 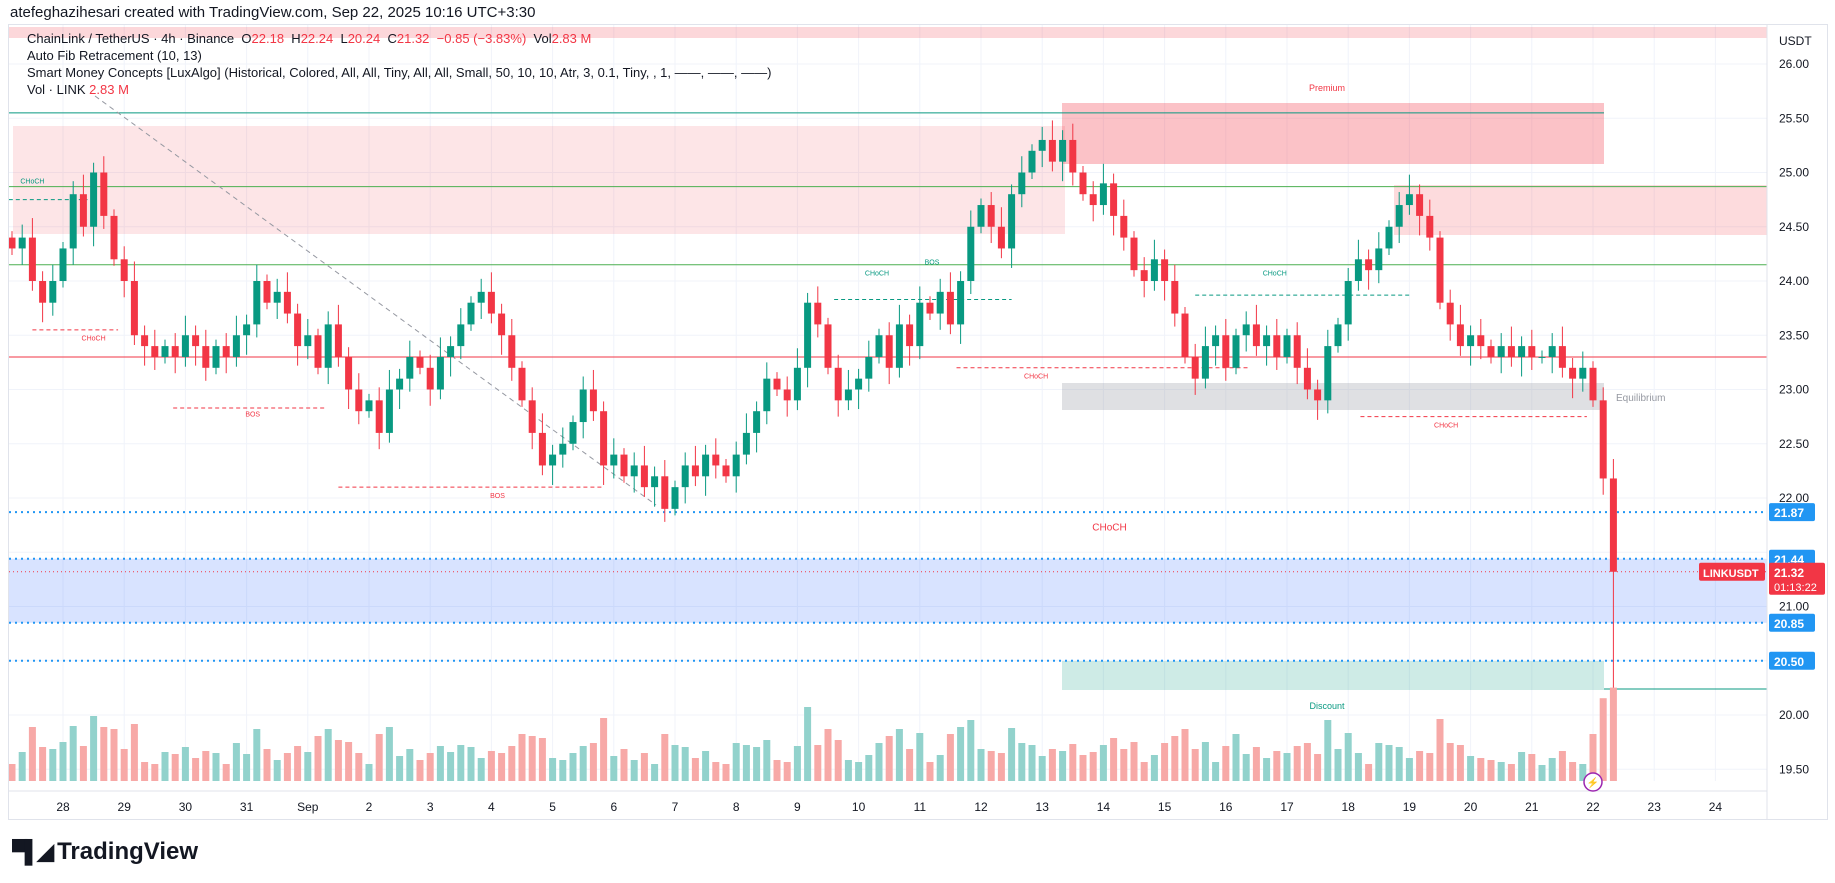 I want to click on tradingview-logo: ▀▌◢ TradingView, so click(x=105, y=852).